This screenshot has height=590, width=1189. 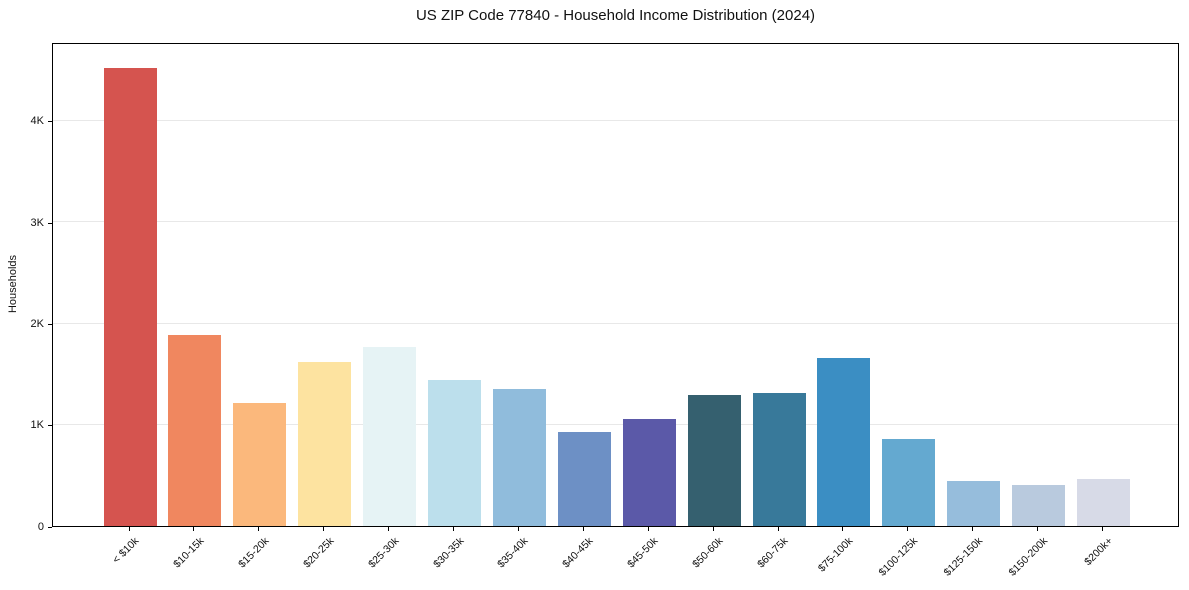 I want to click on x-tick-label: $200k+, so click(x=1098, y=552).